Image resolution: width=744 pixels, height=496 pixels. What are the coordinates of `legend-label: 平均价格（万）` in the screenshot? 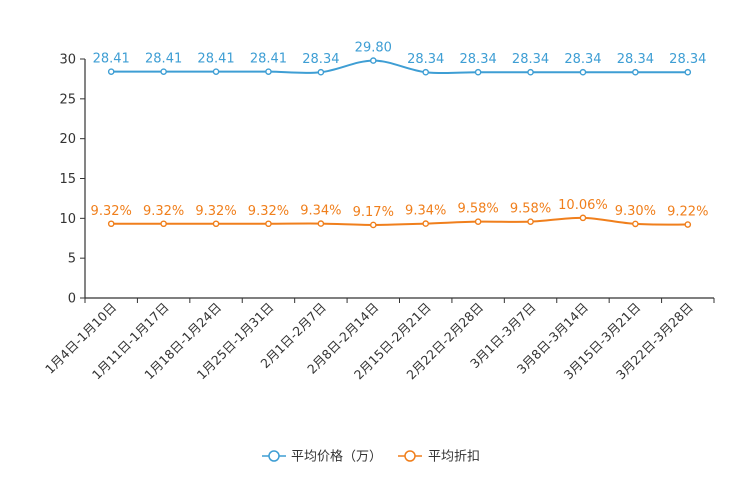 It's located at (336, 457).